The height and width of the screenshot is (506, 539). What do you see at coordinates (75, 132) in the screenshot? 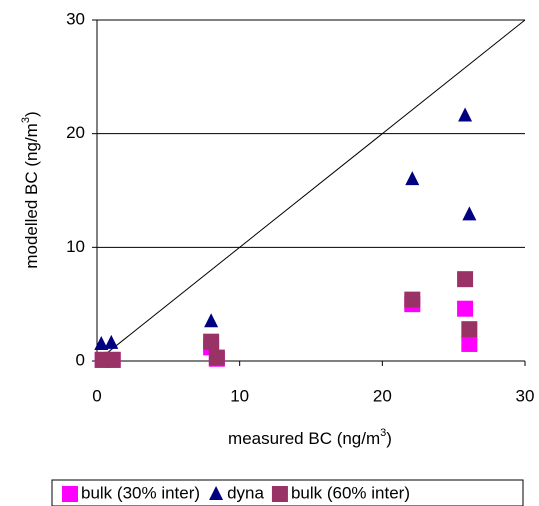
I see `y-tick-label: 20` at bounding box center [75, 132].